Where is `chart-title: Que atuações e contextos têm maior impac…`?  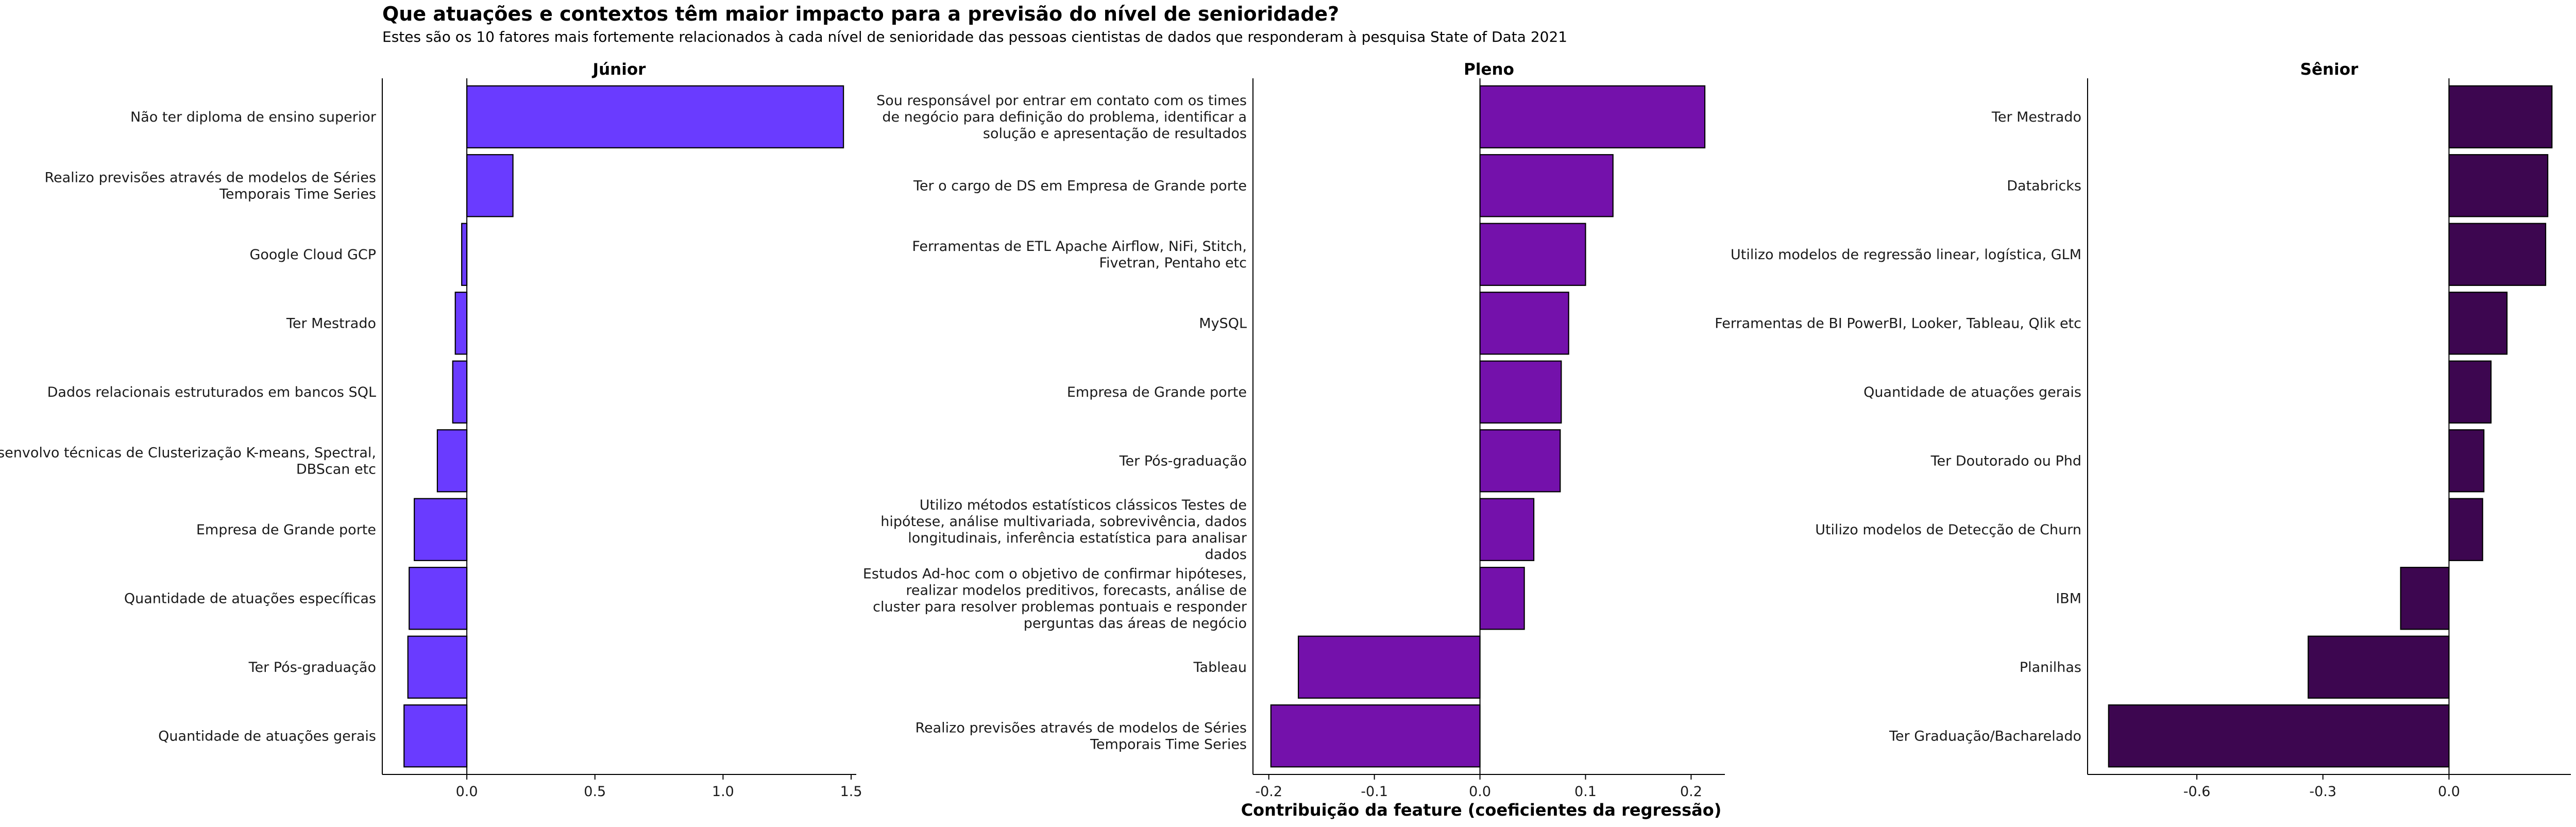
chart-title: Que atuações e contextos têm maior impac… is located at coordinates (860, 14).